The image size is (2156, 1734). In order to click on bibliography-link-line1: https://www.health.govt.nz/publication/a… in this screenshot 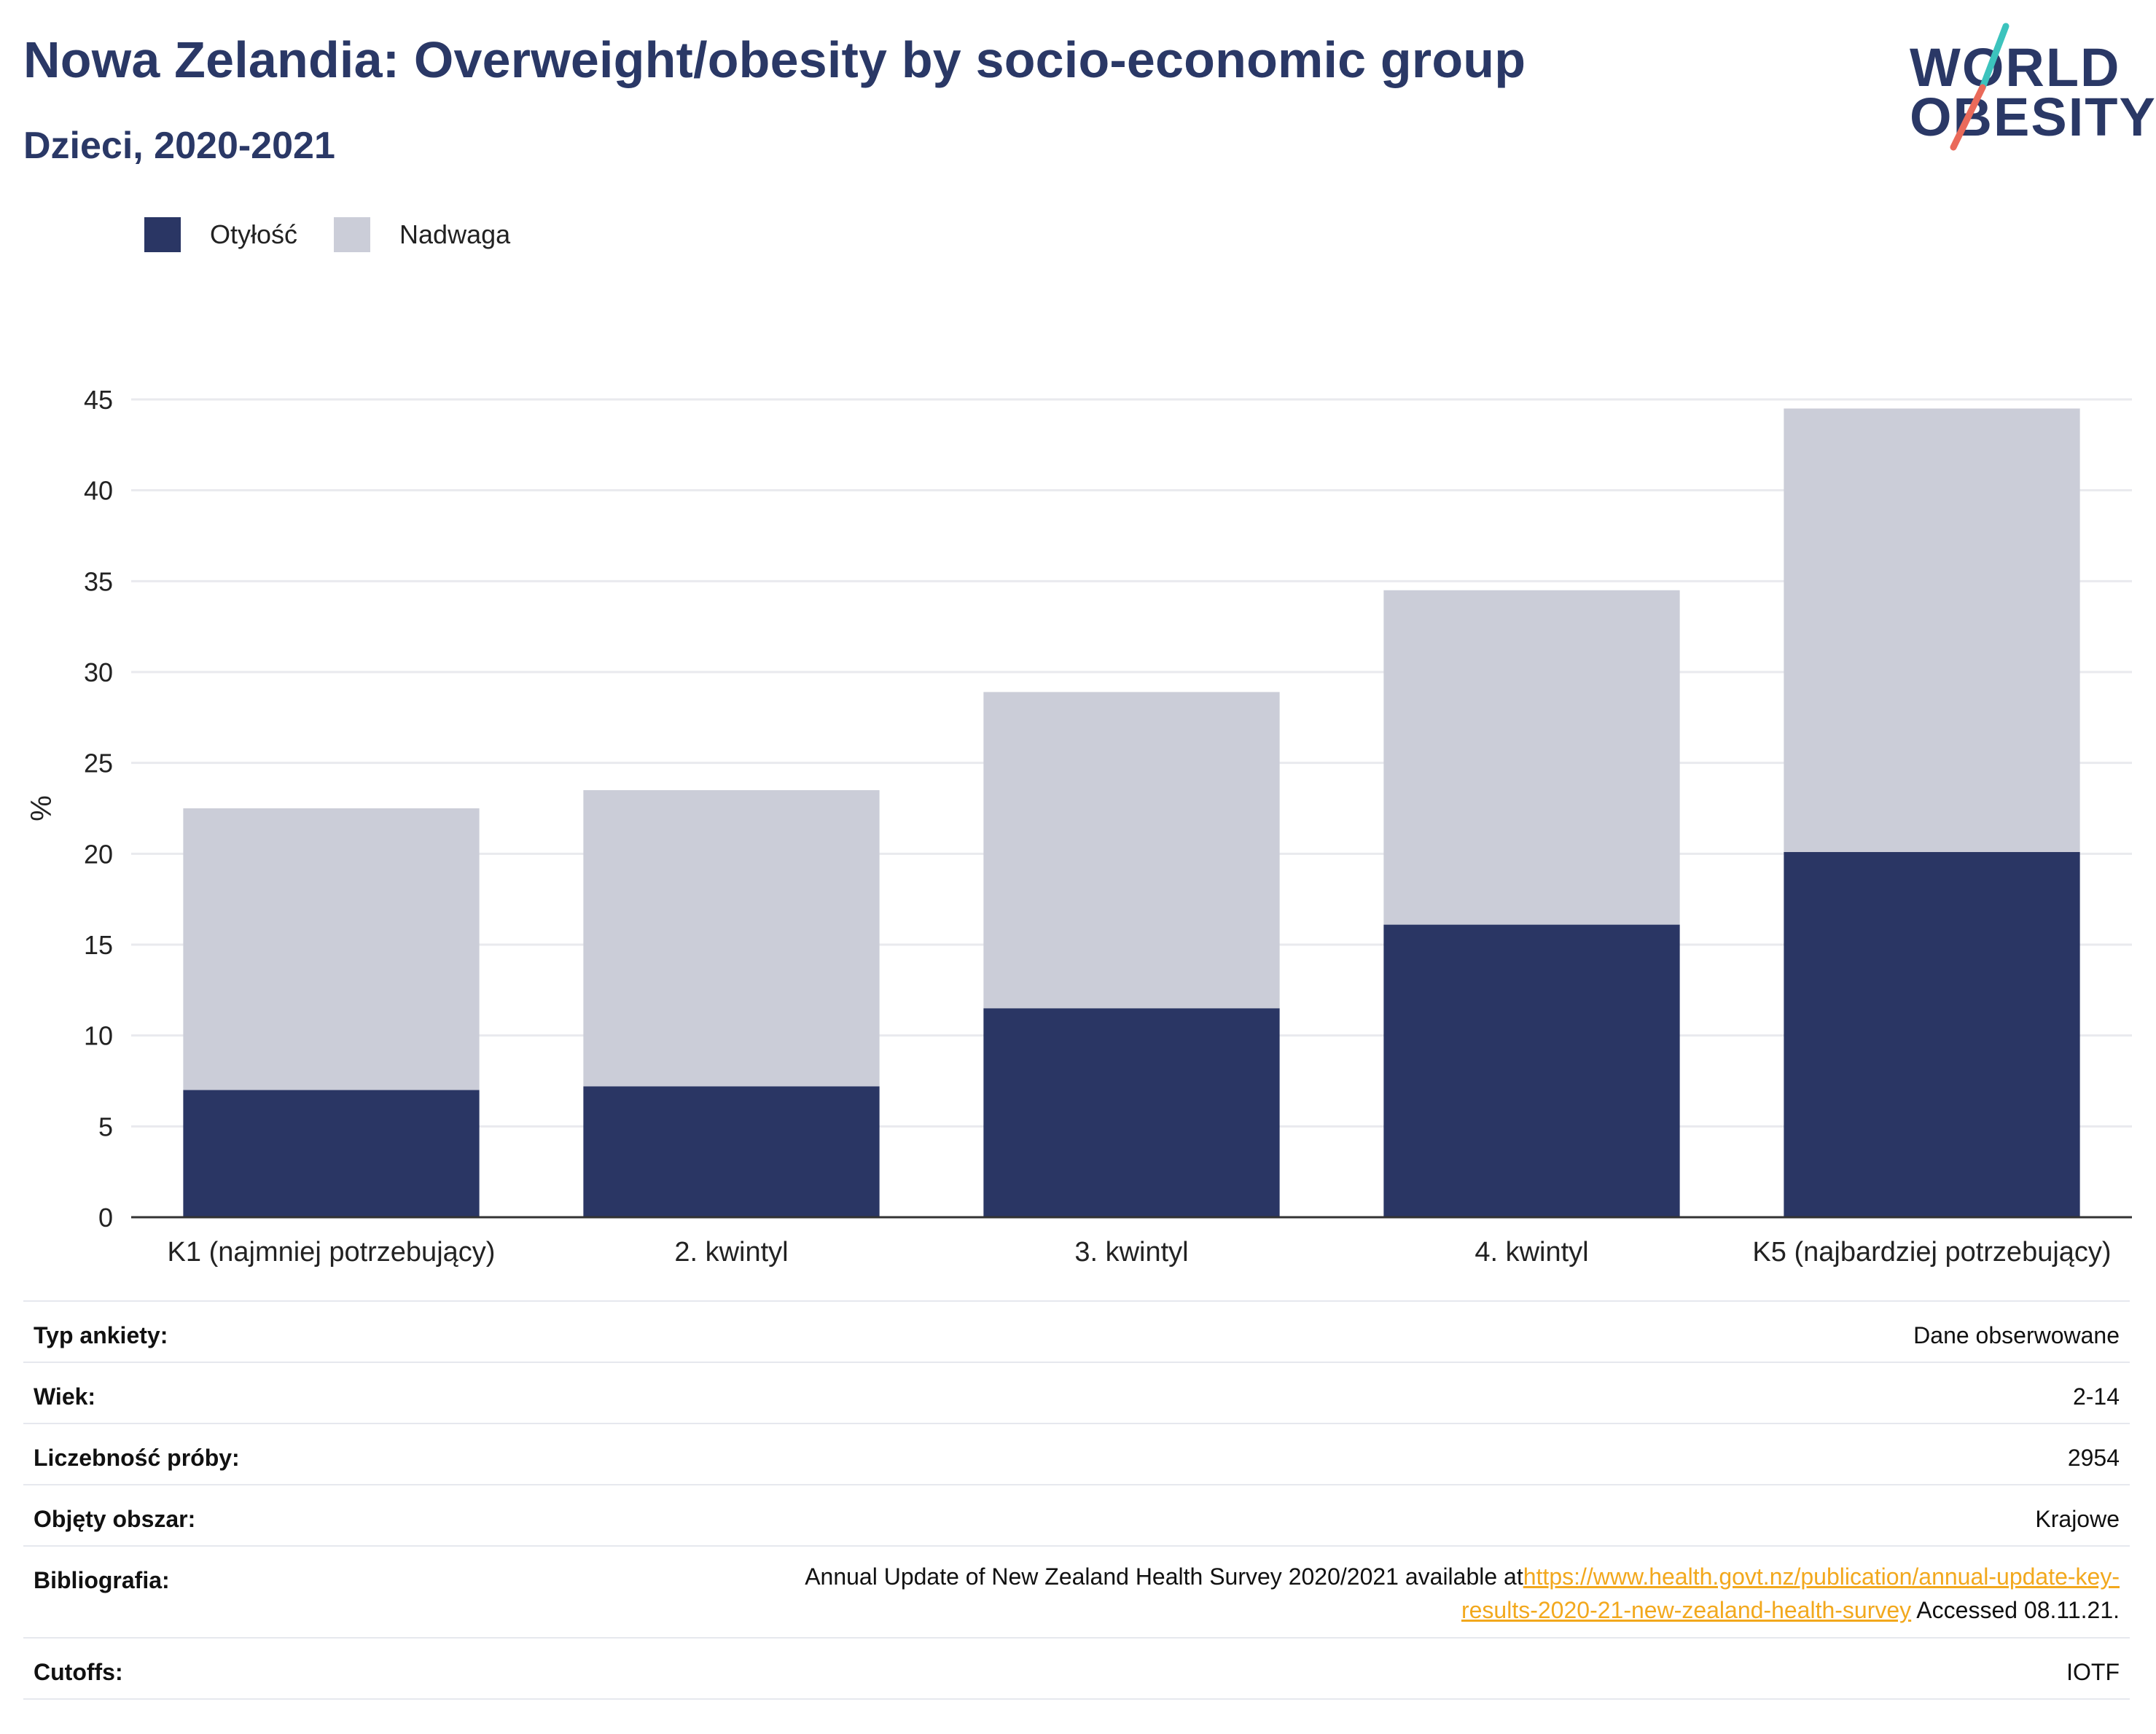, I will do `click(1822, 1577)`.